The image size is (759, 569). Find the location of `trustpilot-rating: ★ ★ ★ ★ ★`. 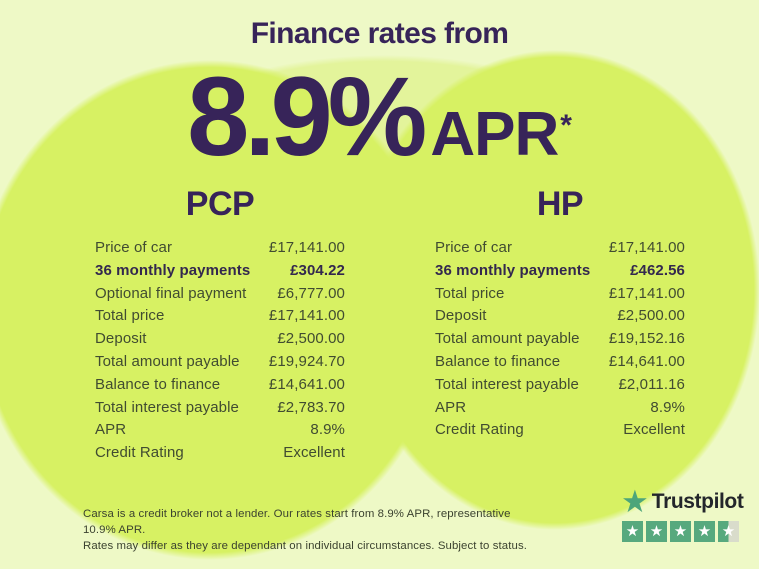

trustpilot-rating: ★ ★ ★ ★ ★ is located at coordinates (680, 531).